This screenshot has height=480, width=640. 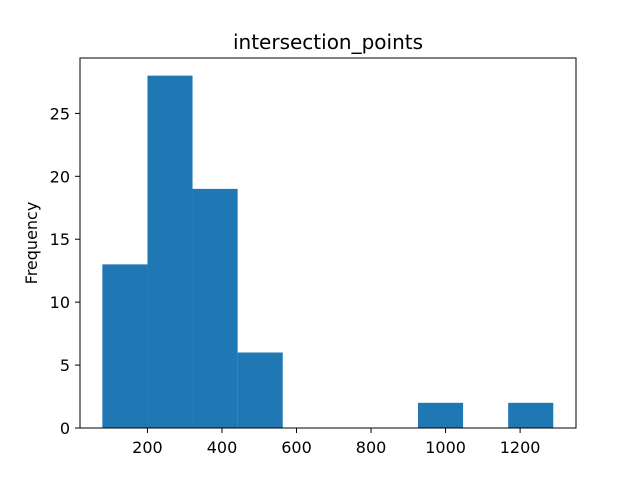 What do you see at coordinates (336, 442) in the screenshot?
I see `x-axis: 200 400 600 800 1000 1200` at bounding box center [336, 442].